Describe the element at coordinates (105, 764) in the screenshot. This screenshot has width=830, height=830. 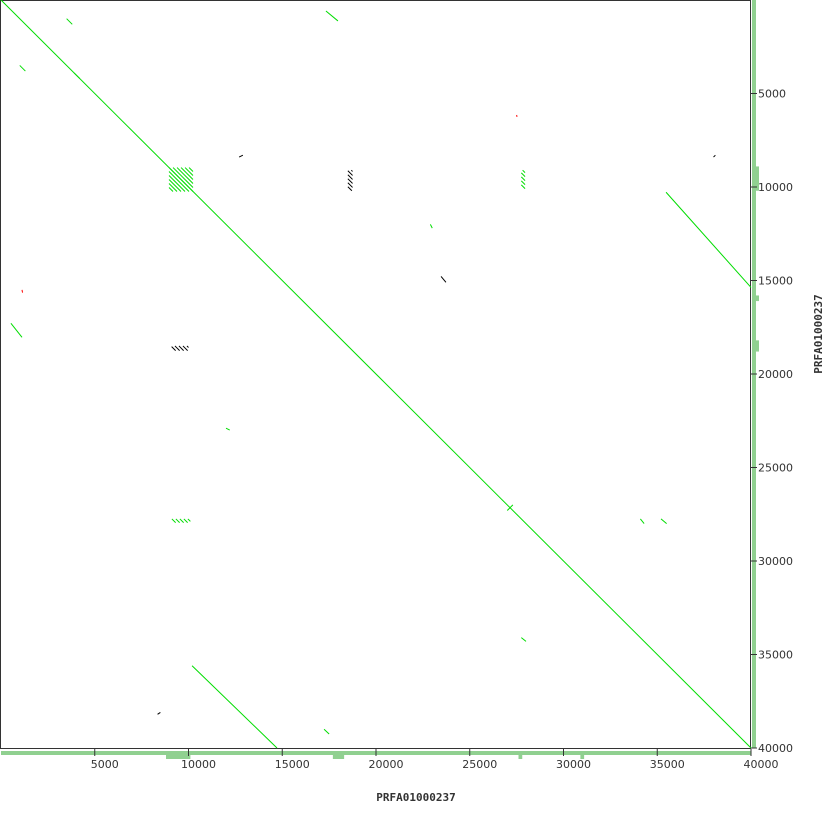
I see `x-tick-label: 5000` at that location.